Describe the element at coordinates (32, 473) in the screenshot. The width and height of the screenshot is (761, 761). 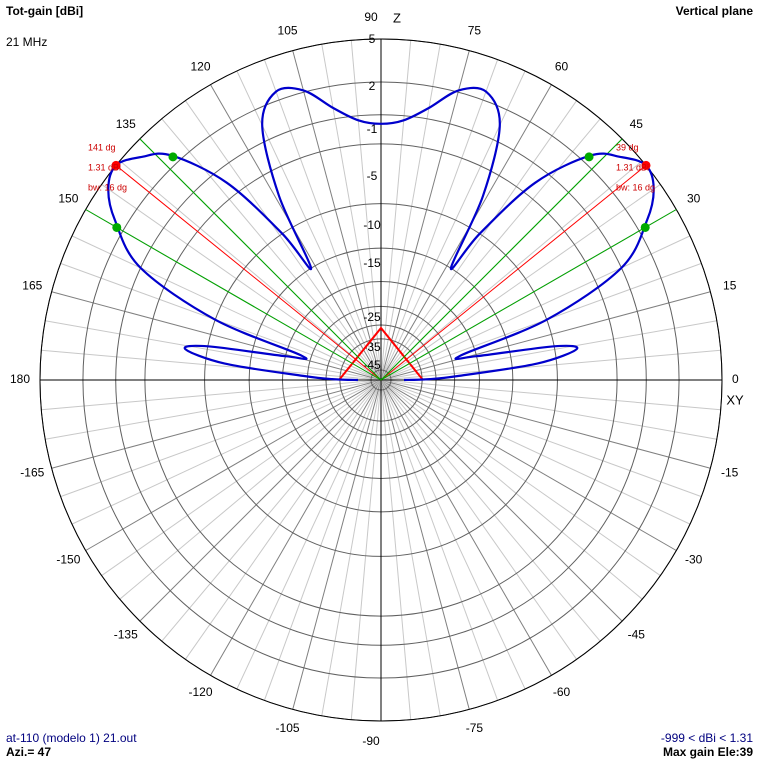
I see `angle-tick-label: -165` at that location.